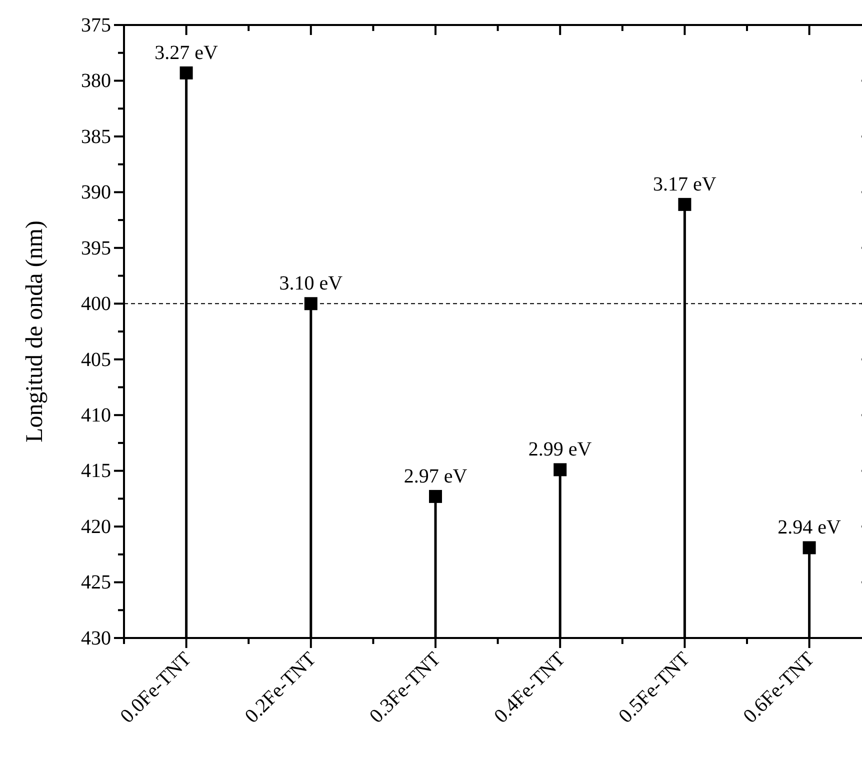 The height and width of the screenshot is (772, 862). I want to click on y-tick-label: 410, so click(96, 415).